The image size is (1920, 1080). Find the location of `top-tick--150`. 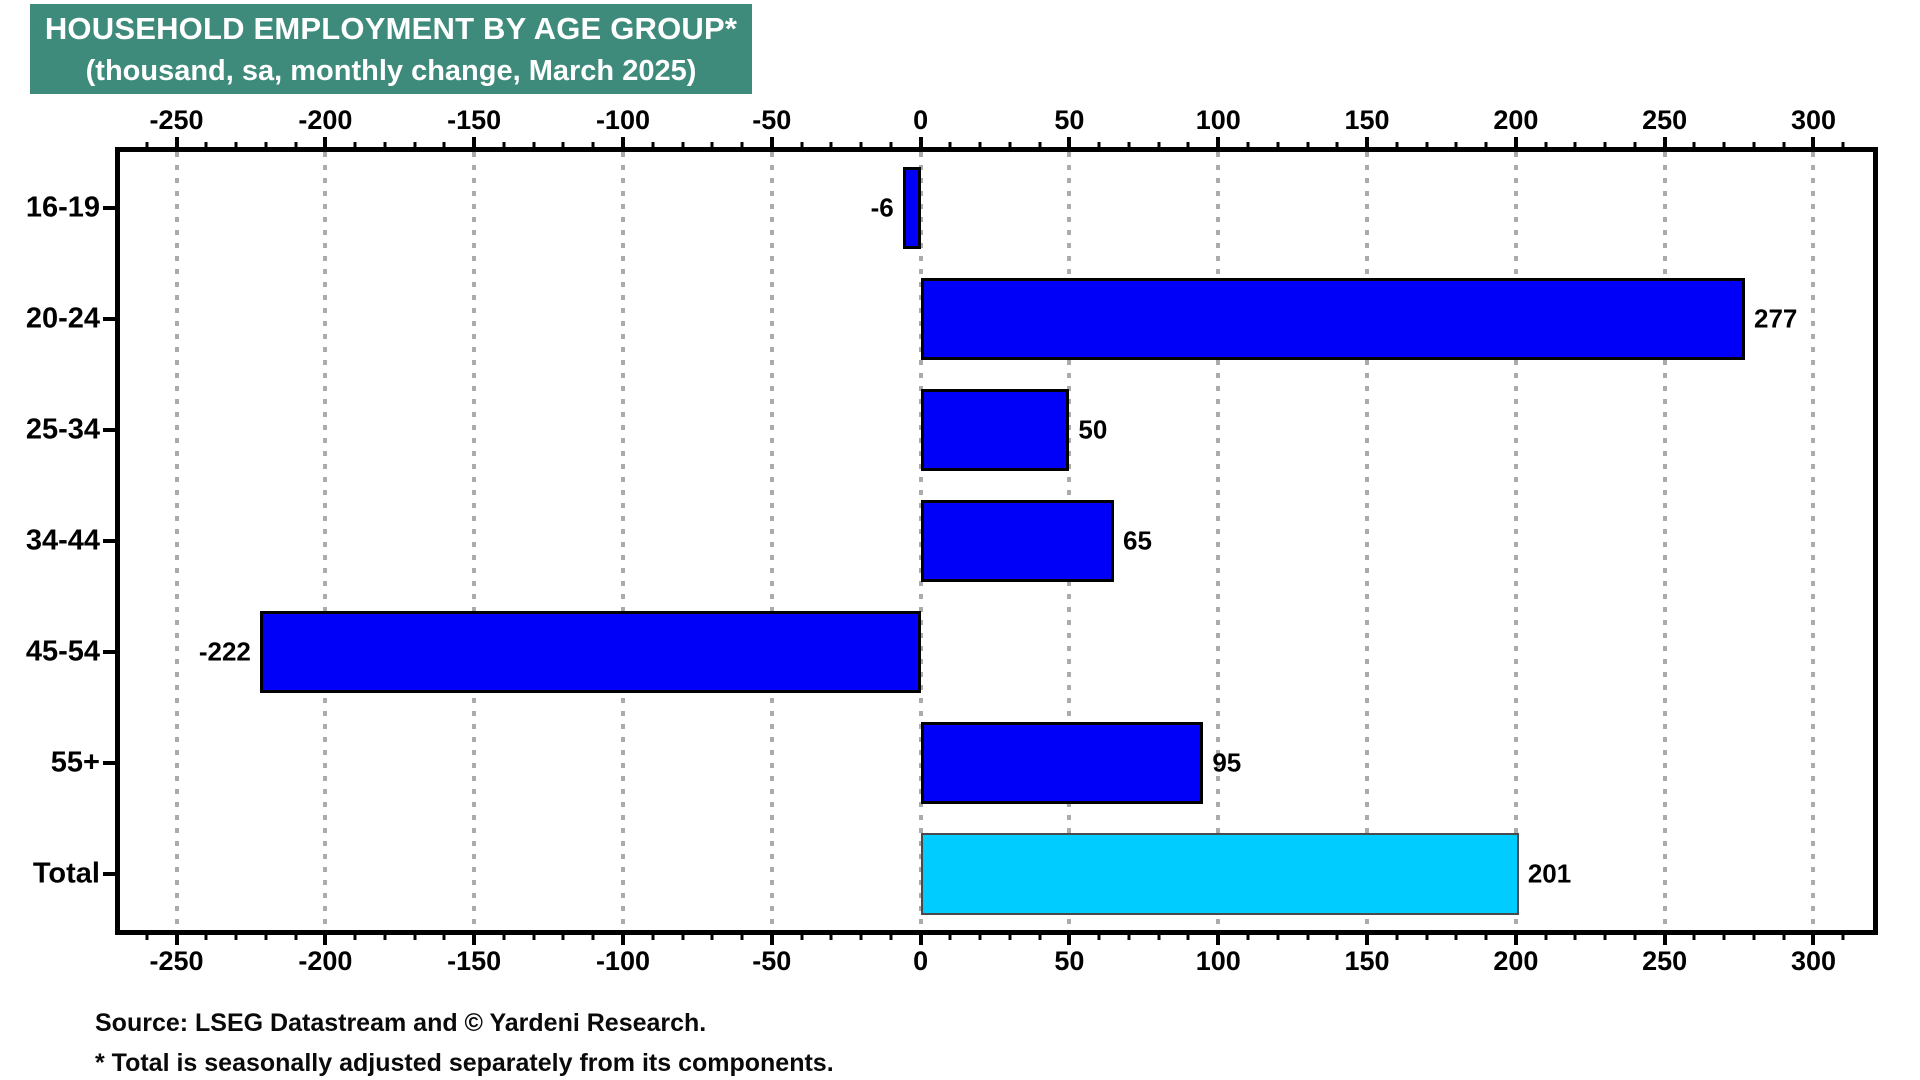

top-tick--150 is located at coordinates (474, 142).